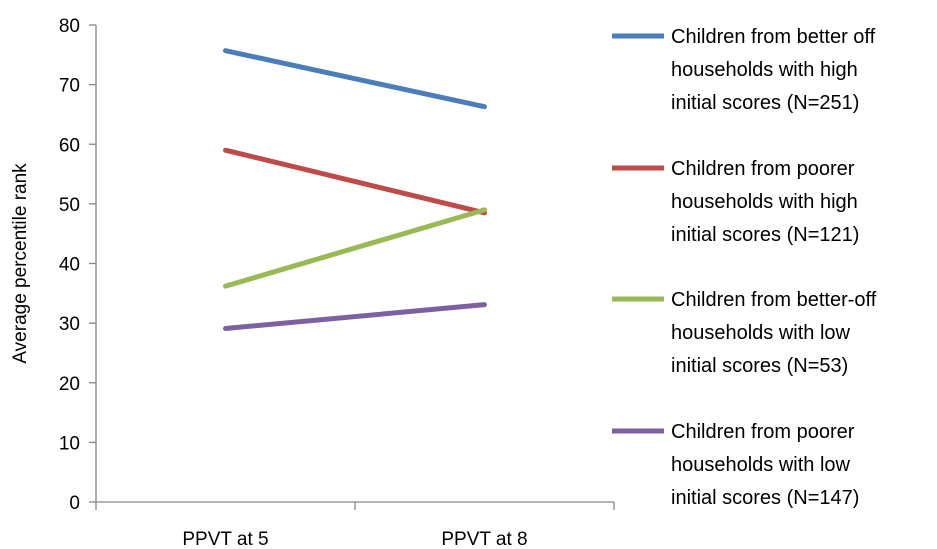  I want to click on y-tick-label: 0, so click(74, 503).